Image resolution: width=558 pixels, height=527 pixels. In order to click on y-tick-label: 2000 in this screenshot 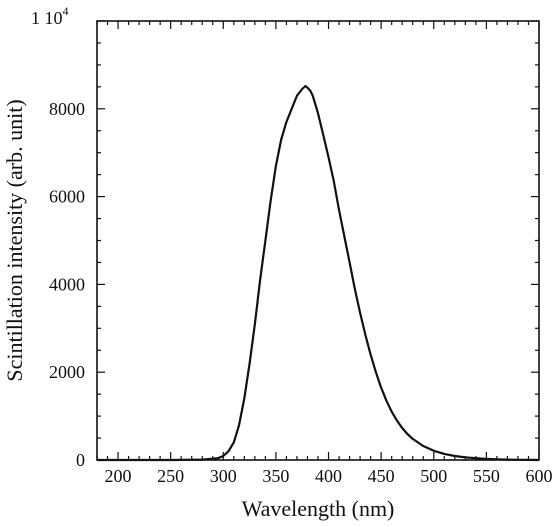, I will do `click(67, 372)`.